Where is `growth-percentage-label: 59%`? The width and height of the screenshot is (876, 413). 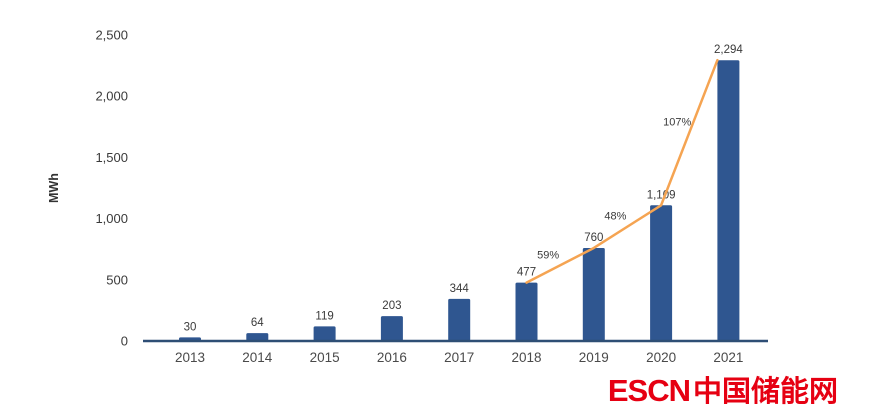
growth-percentage-label: 59% is located at coordinates (548, 255).